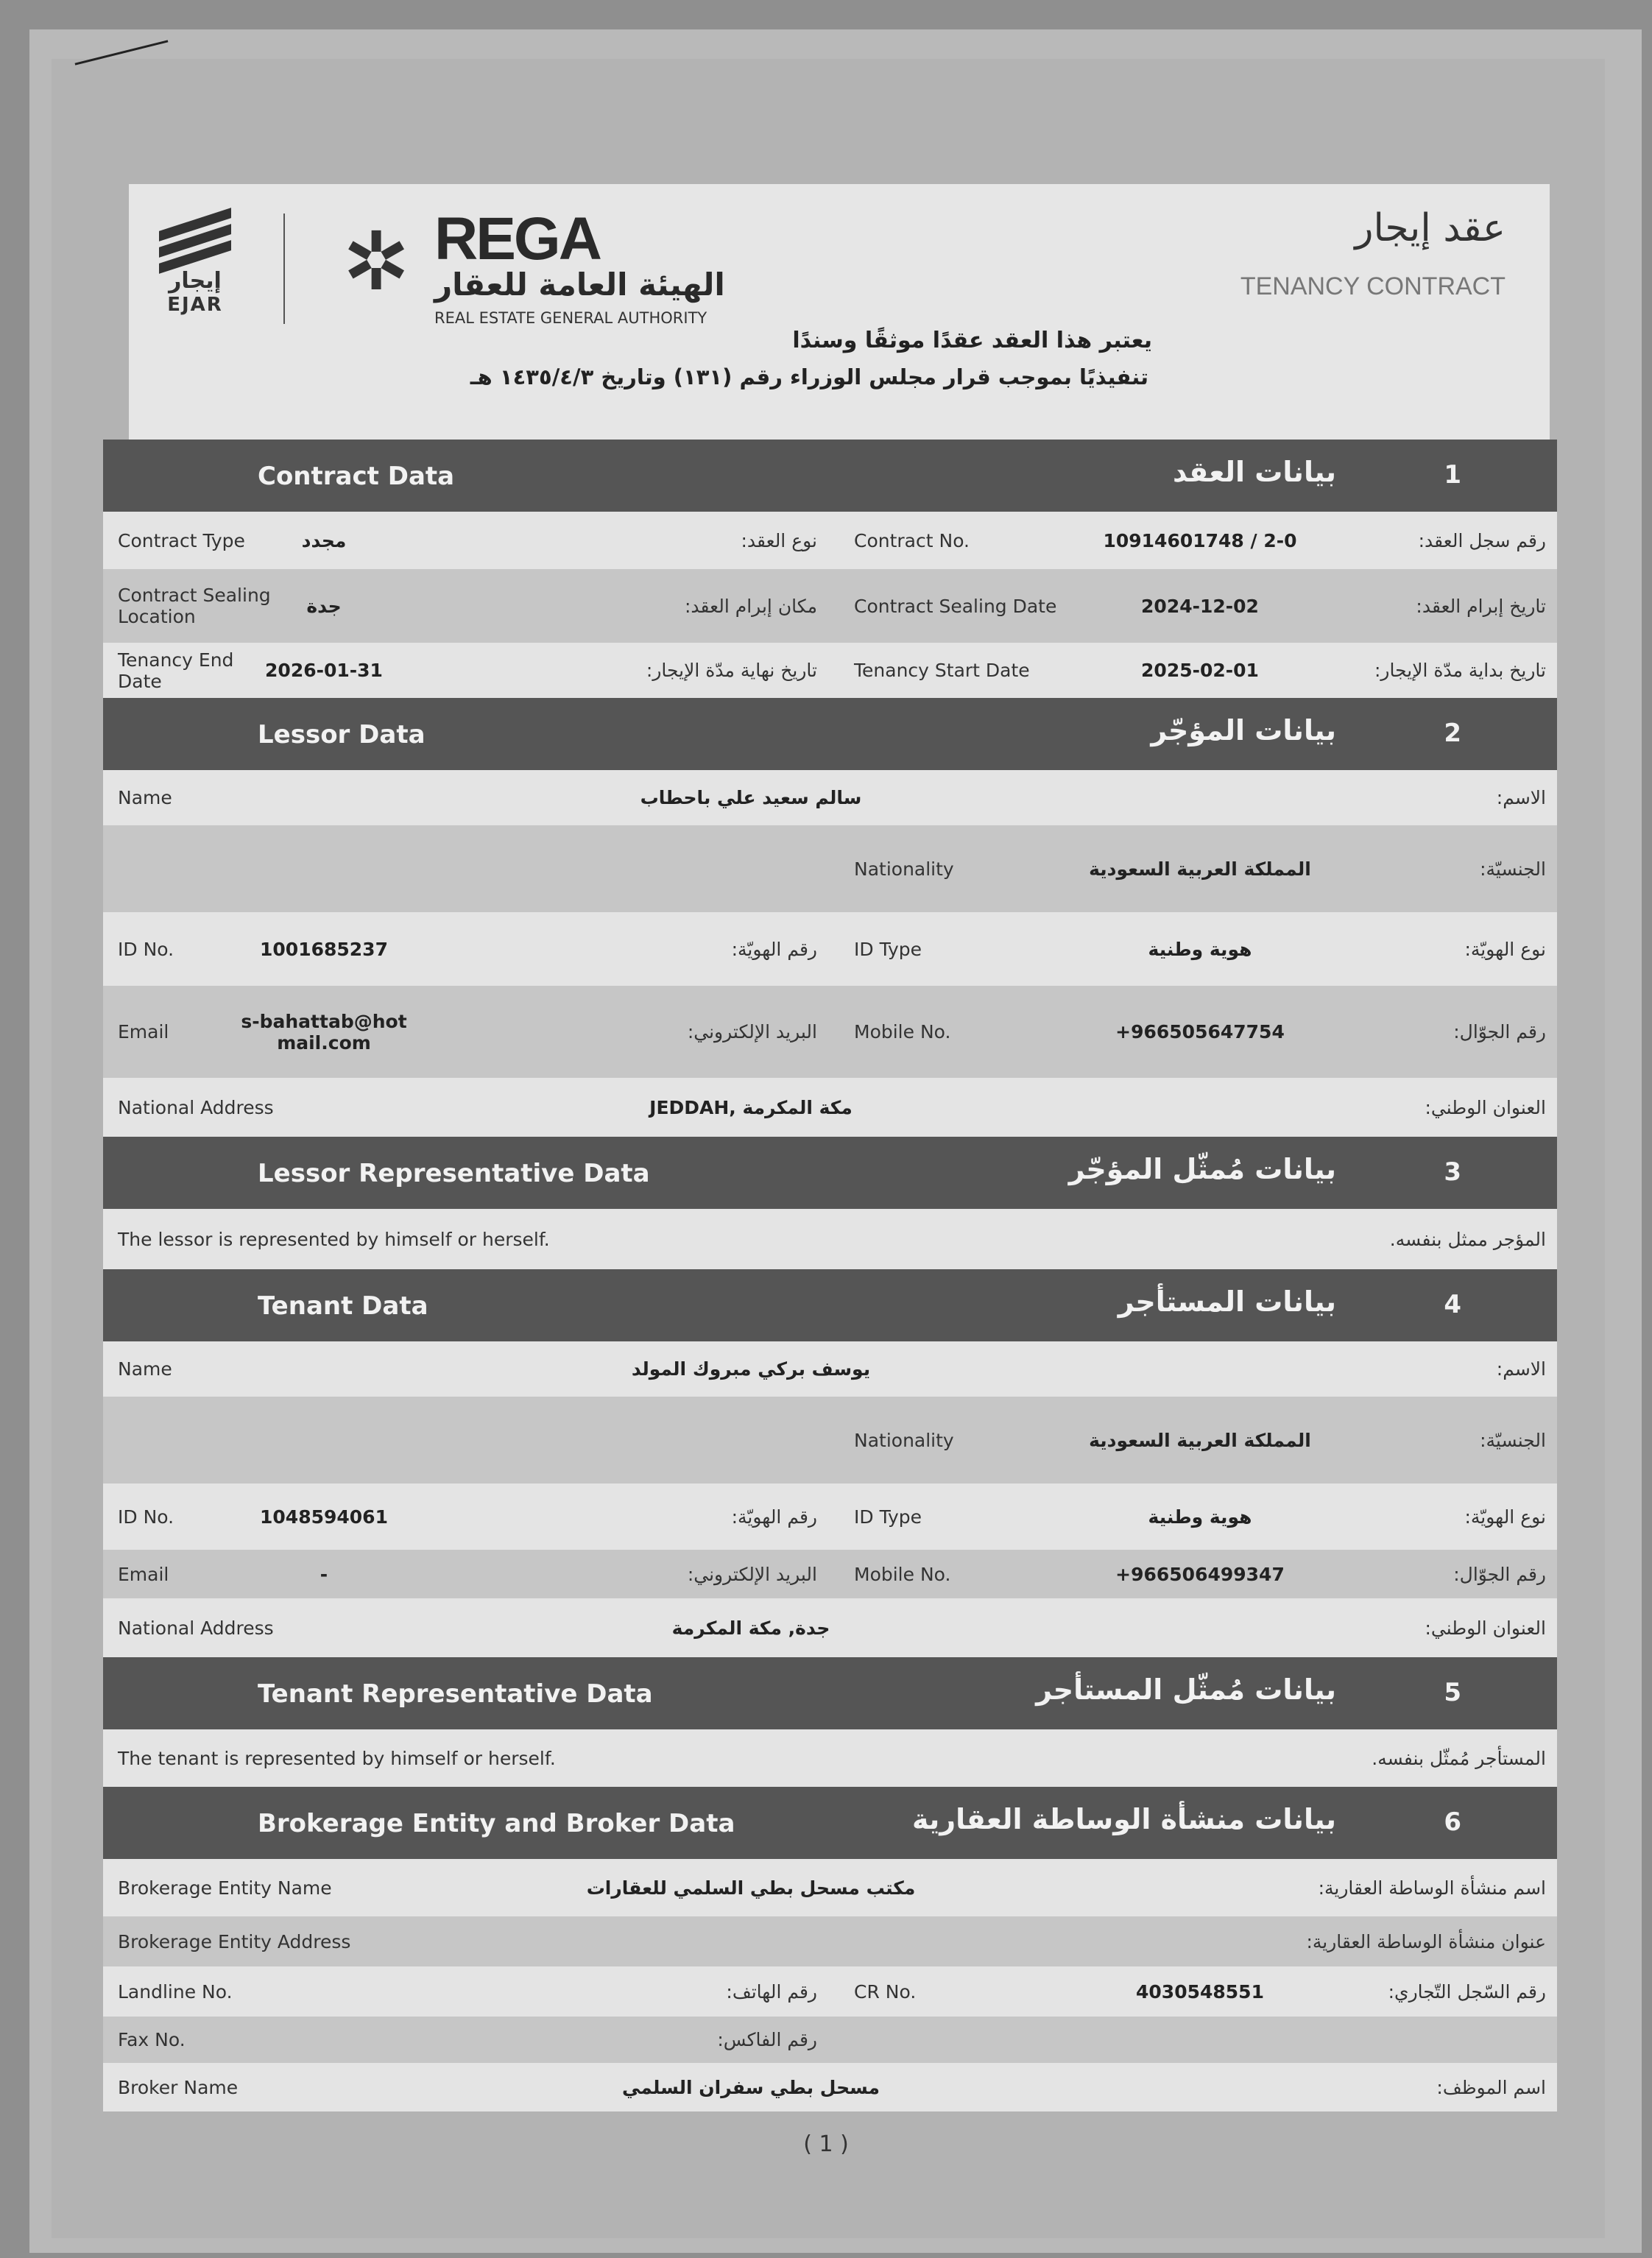 The height and width of the screenshot is (2258, 1652). What do you see at coordinates (356, 476) in the screenshot?
I see `section-title-en: Contract Data` at bounding box center [356, 476].